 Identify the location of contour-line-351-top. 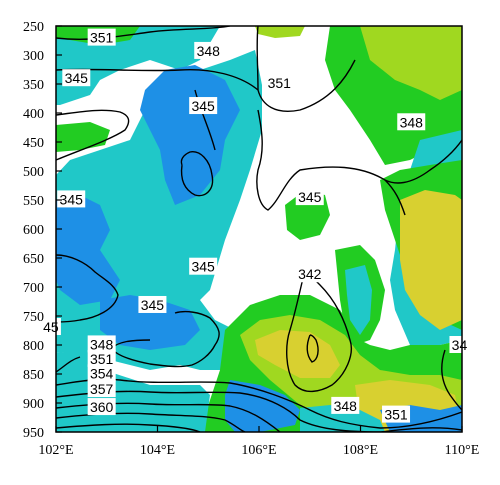
(143, 33).